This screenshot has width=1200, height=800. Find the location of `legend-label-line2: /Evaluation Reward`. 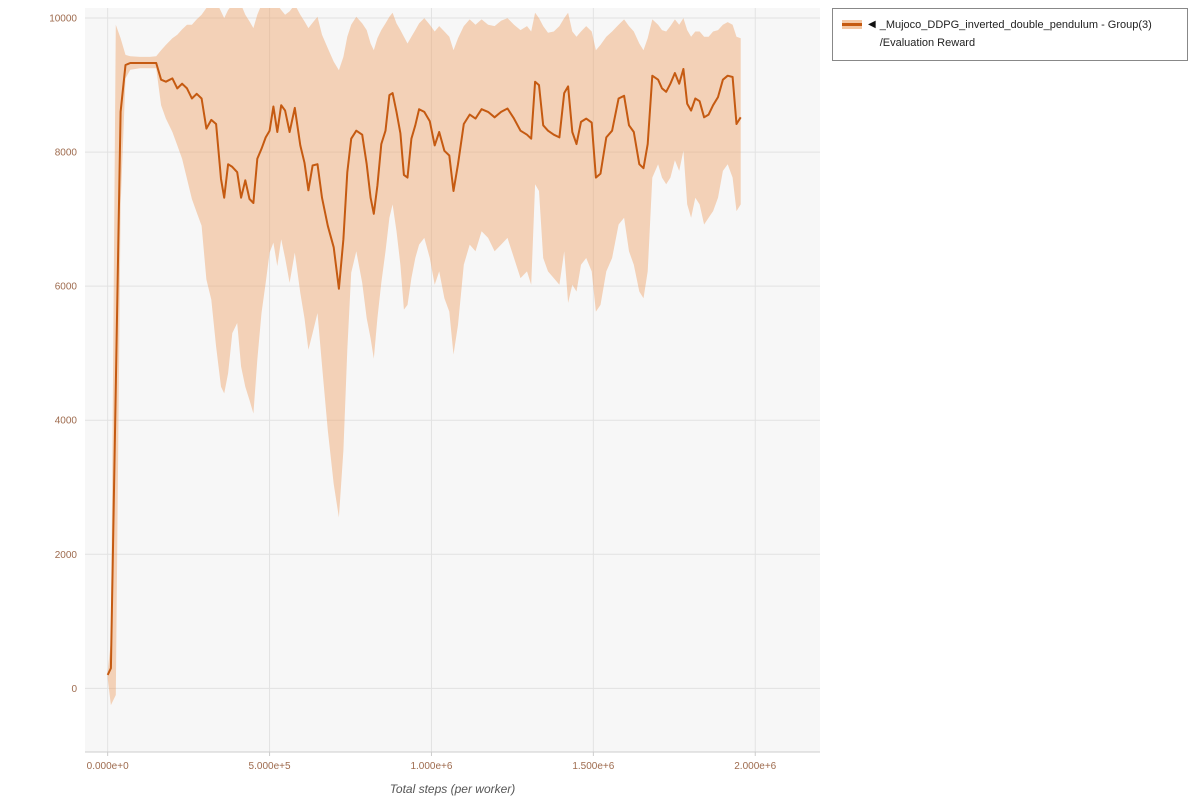

legend-label-line2: /Evaluation Reward is located at coordinates (927, 42).